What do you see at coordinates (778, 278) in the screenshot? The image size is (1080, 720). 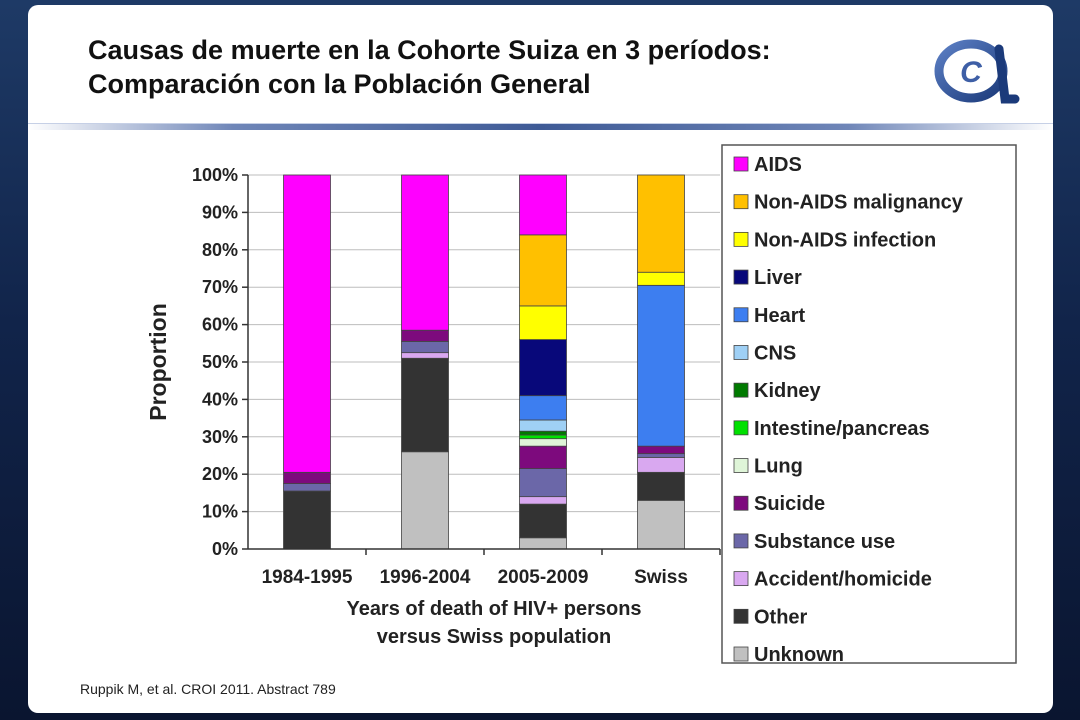 I see `legend-label: Liver` at bounding box center [778, 278].